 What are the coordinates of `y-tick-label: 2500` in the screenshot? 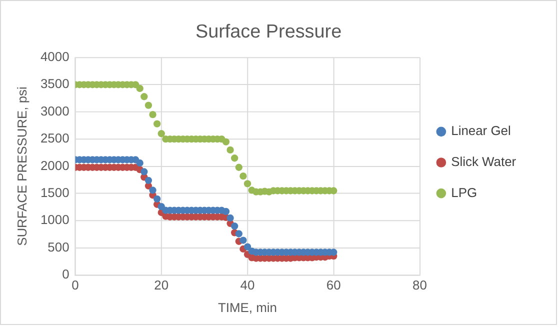 It's located at (55, 138).